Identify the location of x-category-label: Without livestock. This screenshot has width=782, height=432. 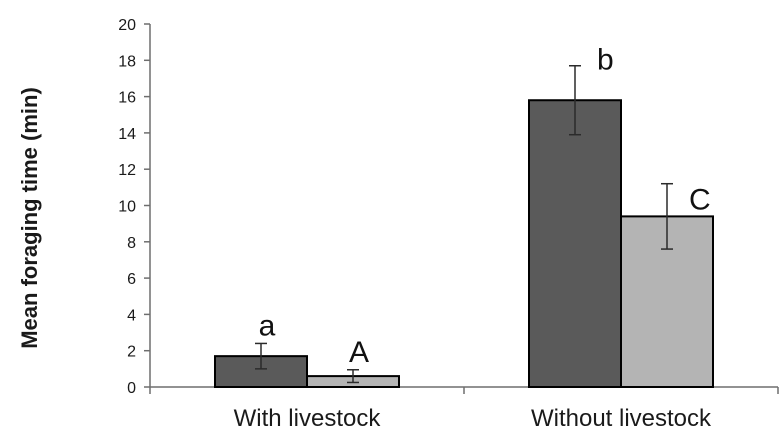
(621, 418).